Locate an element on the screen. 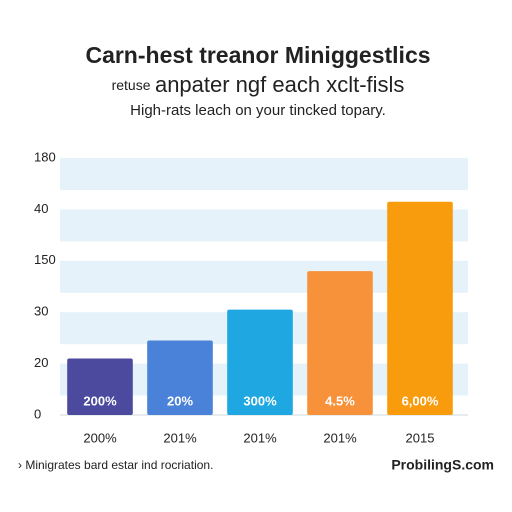 This screenshot has height=512, width=512. grid-band is located at coordinates (264, 174).